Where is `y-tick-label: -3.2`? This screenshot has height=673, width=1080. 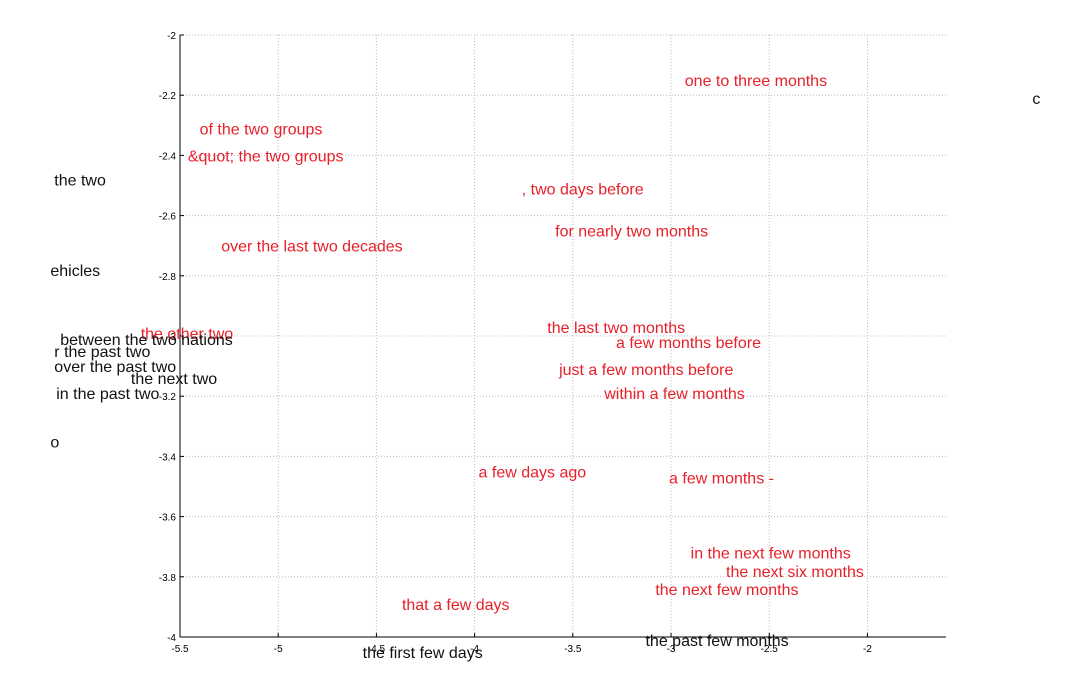 y-tick-label: -3.2 is located at coordinates (168, 397).